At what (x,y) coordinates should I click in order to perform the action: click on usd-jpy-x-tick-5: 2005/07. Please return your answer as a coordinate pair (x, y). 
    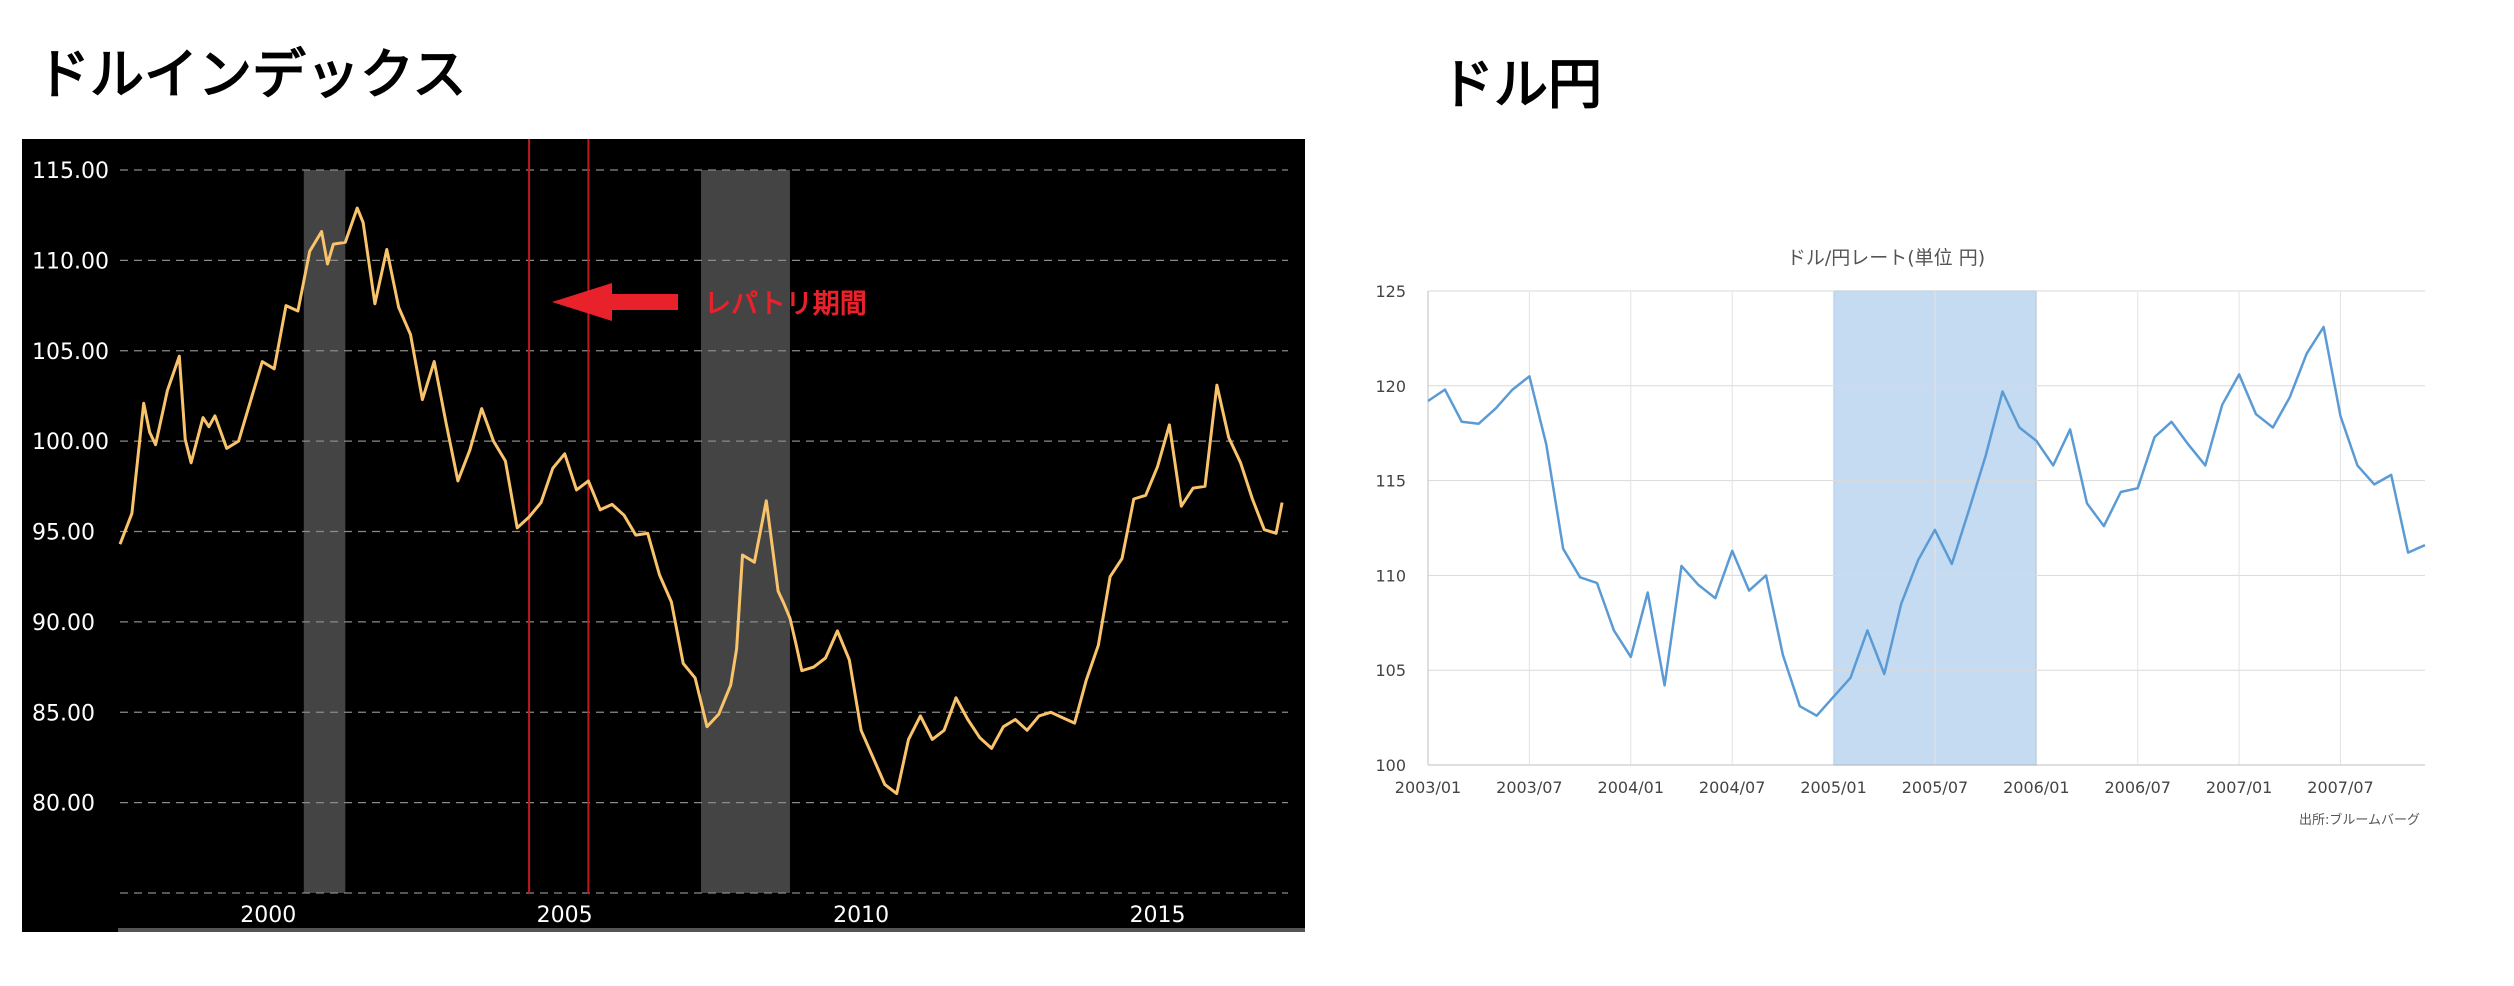
    Looking at the image, I should click on (1935, 787).